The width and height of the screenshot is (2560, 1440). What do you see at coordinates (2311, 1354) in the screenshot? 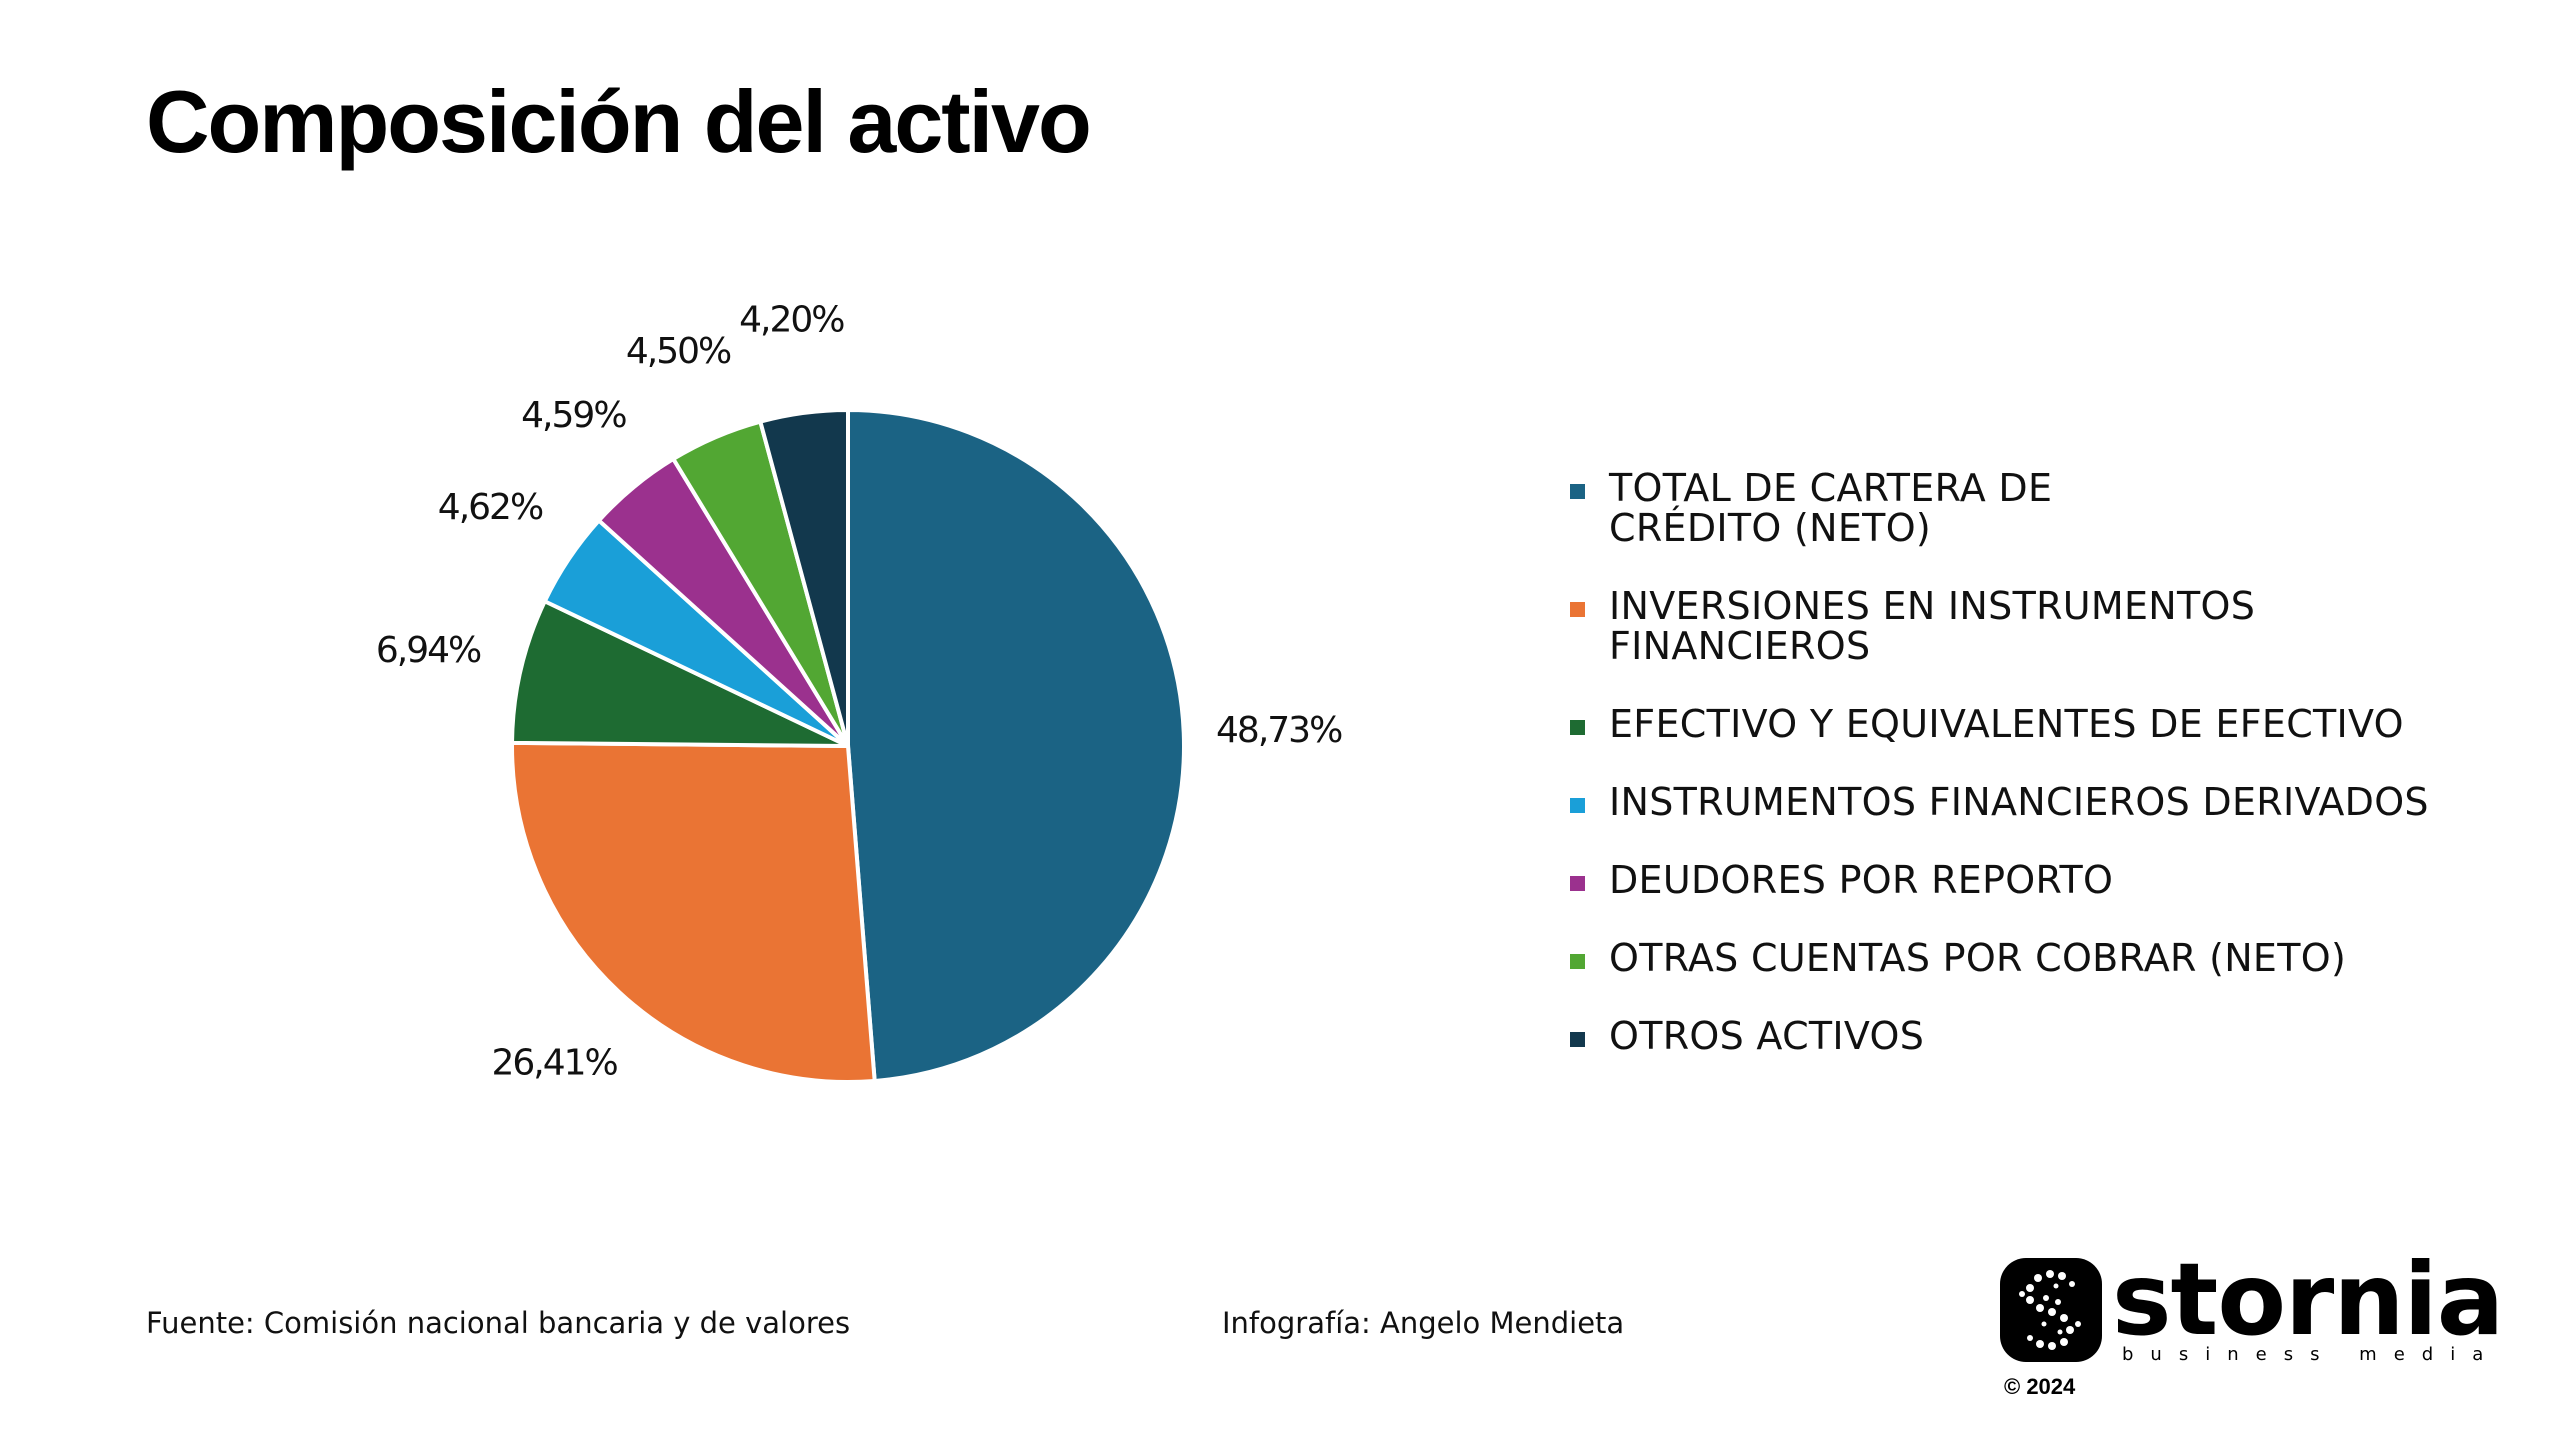
I see `logo-tagline: business media` at bounding box center [2311, 1354].